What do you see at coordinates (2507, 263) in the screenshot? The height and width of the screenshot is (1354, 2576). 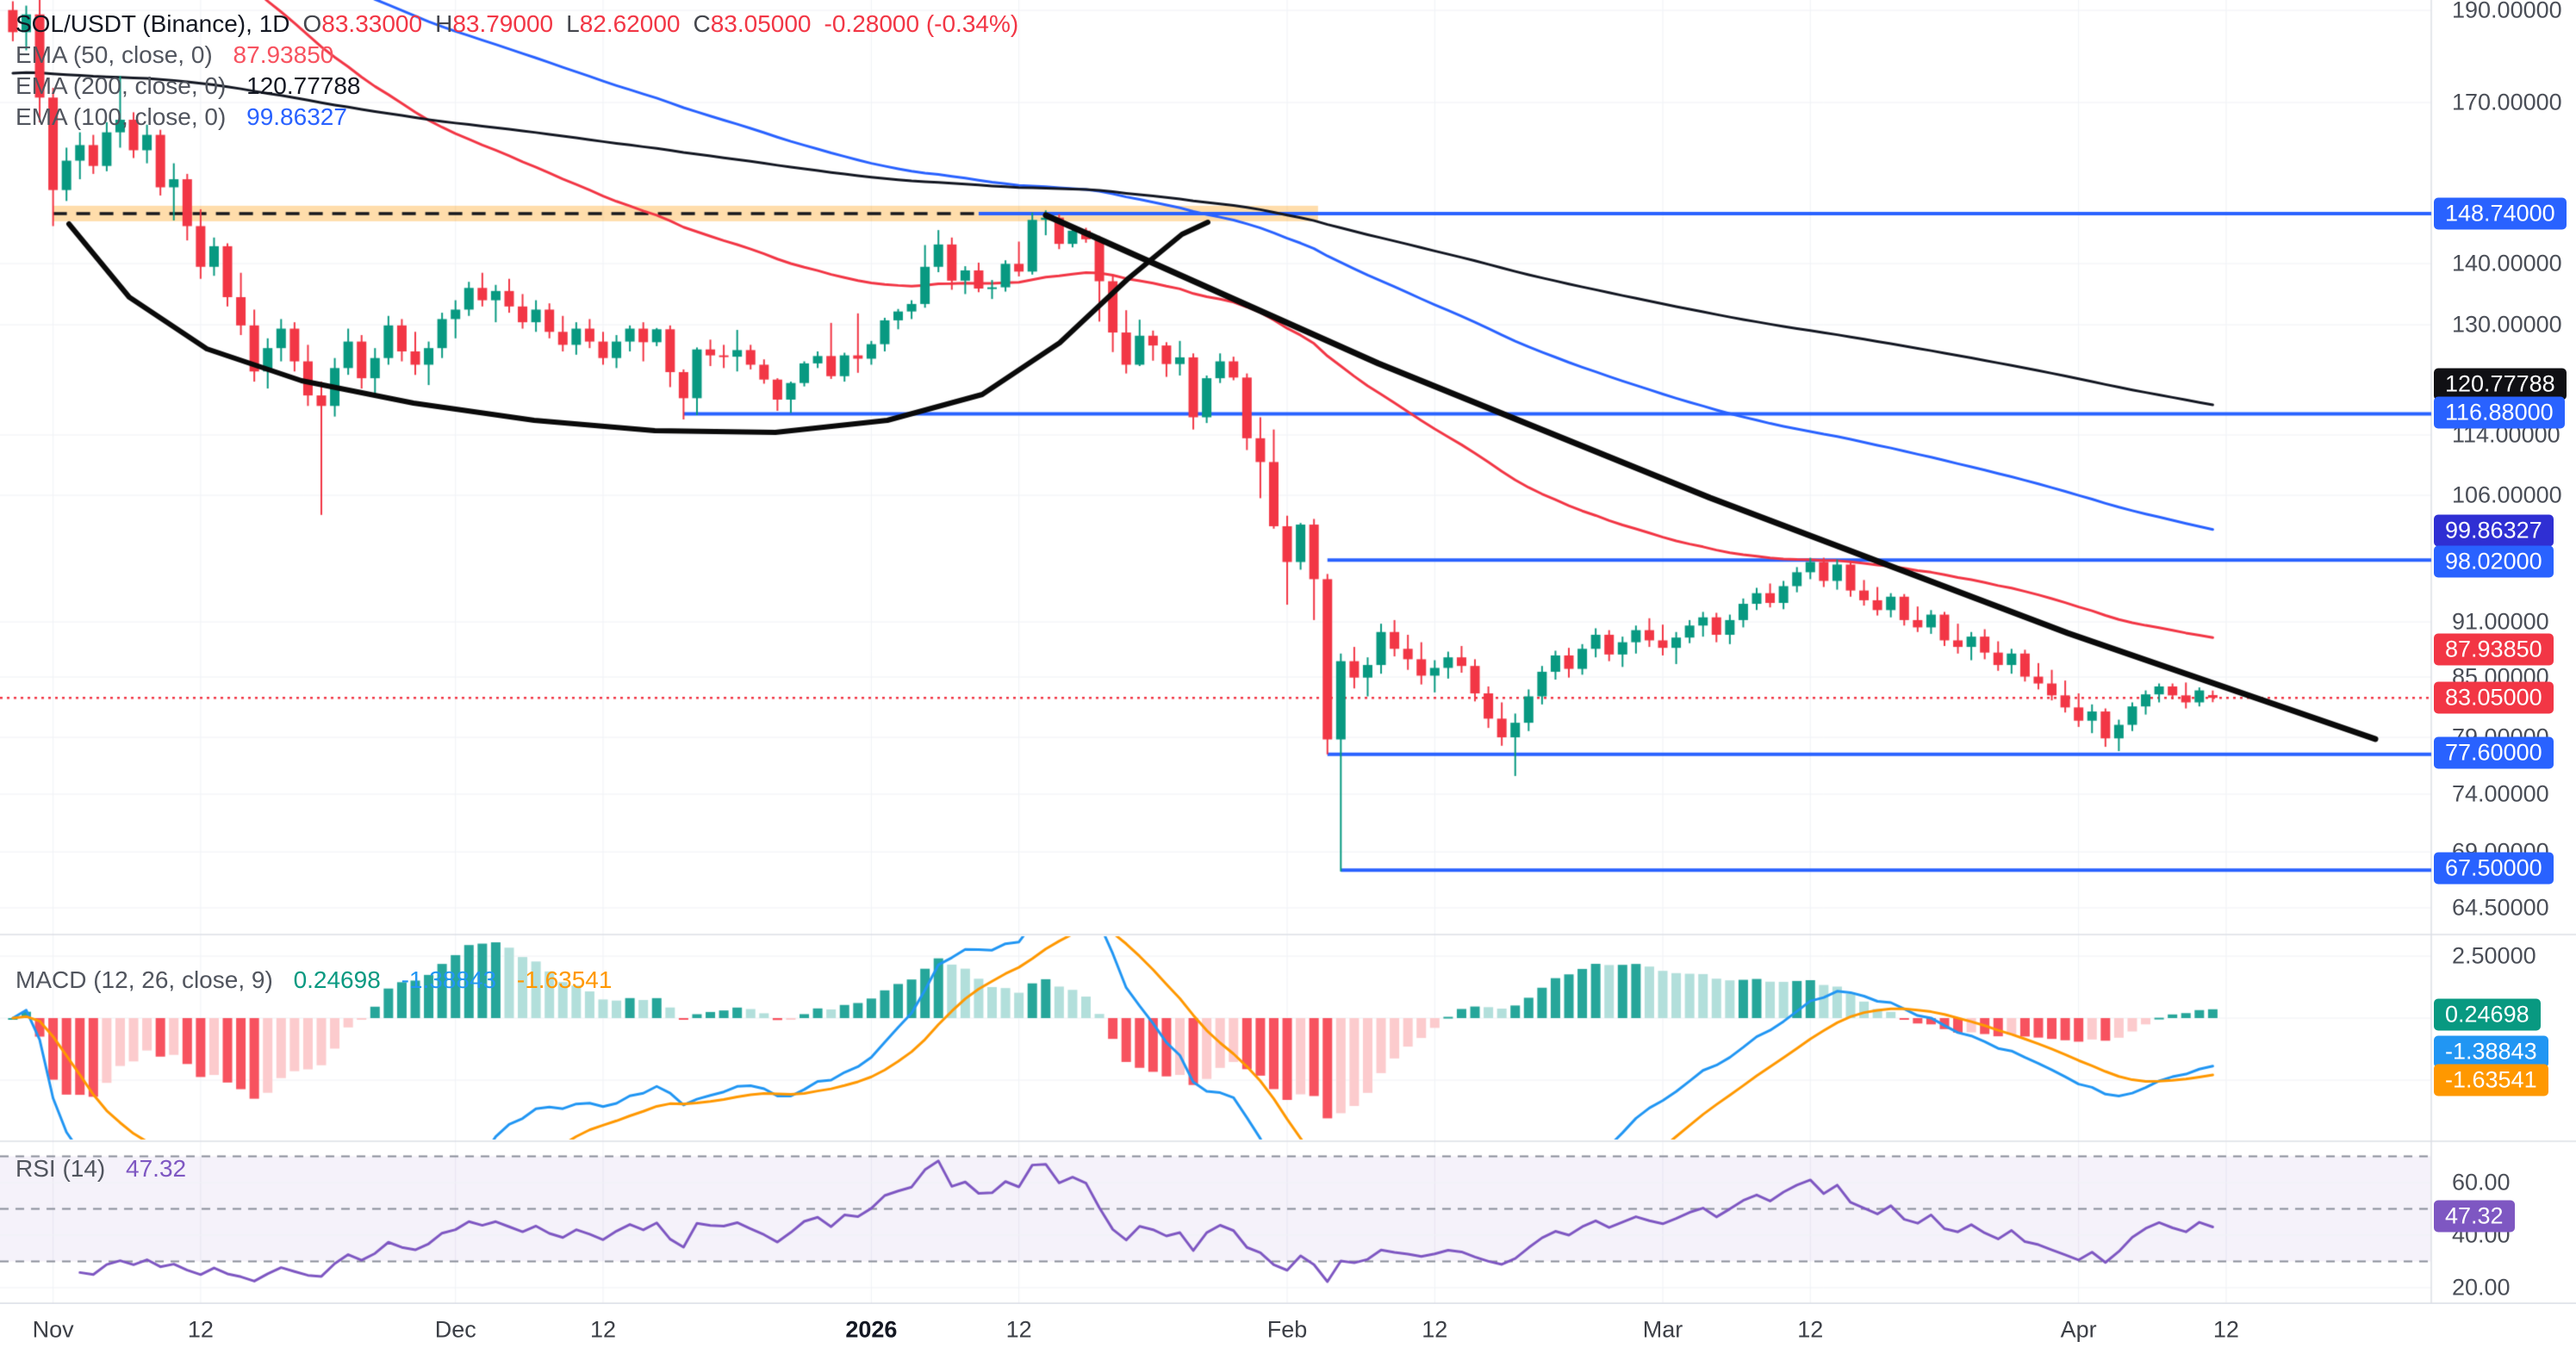 I see `scale-tick-label: 140.00000` at bounding box center [2507, 263].